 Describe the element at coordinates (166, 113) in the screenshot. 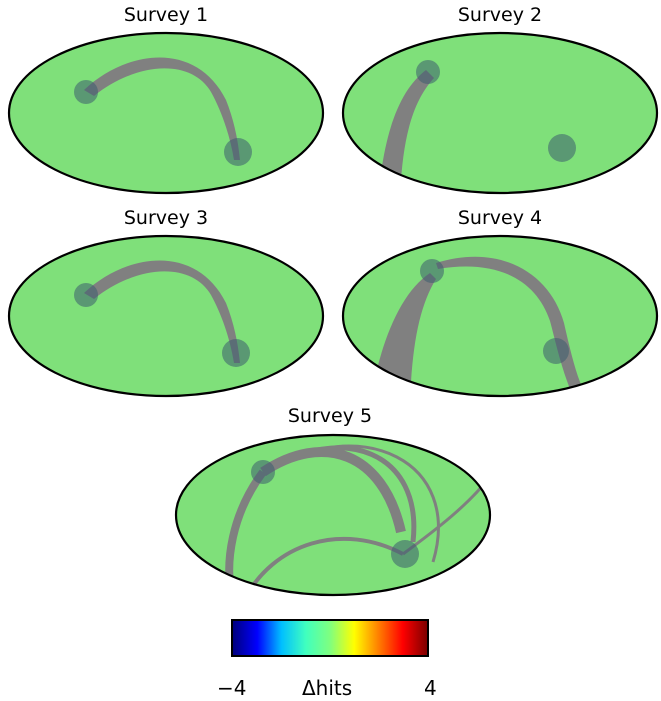

I see `survey-1-map` at that location.